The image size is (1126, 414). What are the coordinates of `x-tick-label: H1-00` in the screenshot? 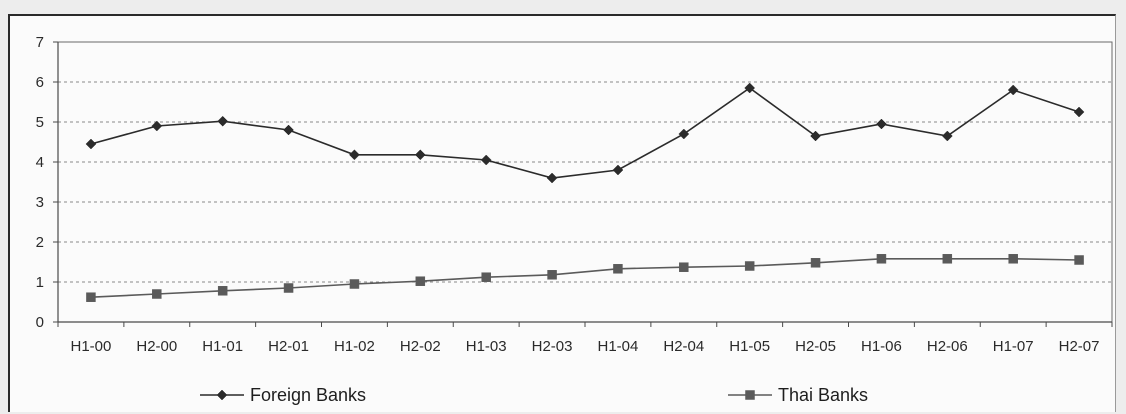 It's located at (91, 346).